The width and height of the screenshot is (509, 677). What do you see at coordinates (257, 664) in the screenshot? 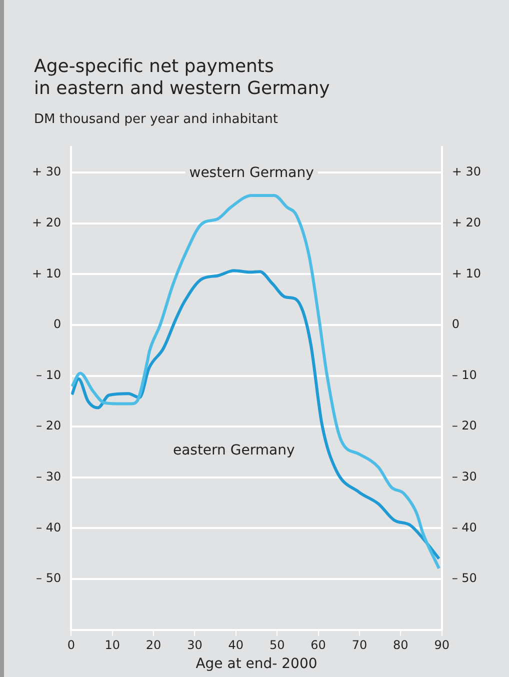
I see `x-axis-title: Age at end- 2000` at bounding box center [257, 664].